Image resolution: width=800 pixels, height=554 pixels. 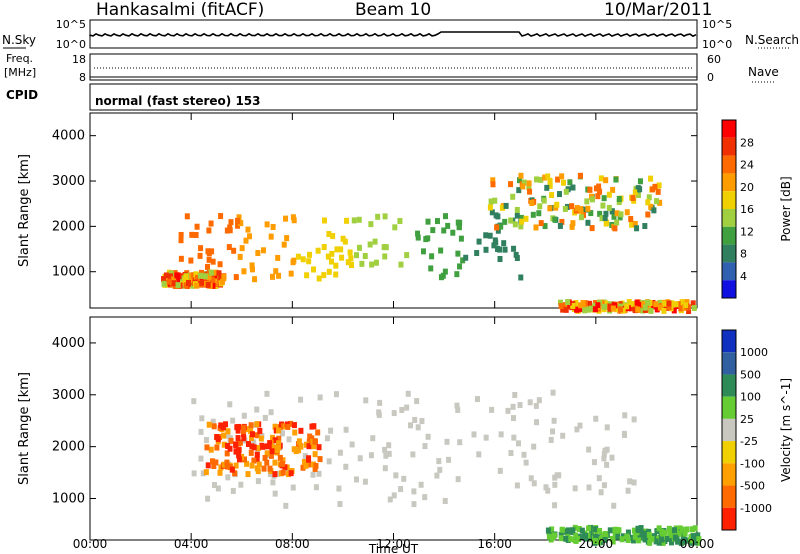 What do you see at coordinates (22, 95) in the screenshot?
I see `cpid-label: CPID` at bounding box center [22, 95].